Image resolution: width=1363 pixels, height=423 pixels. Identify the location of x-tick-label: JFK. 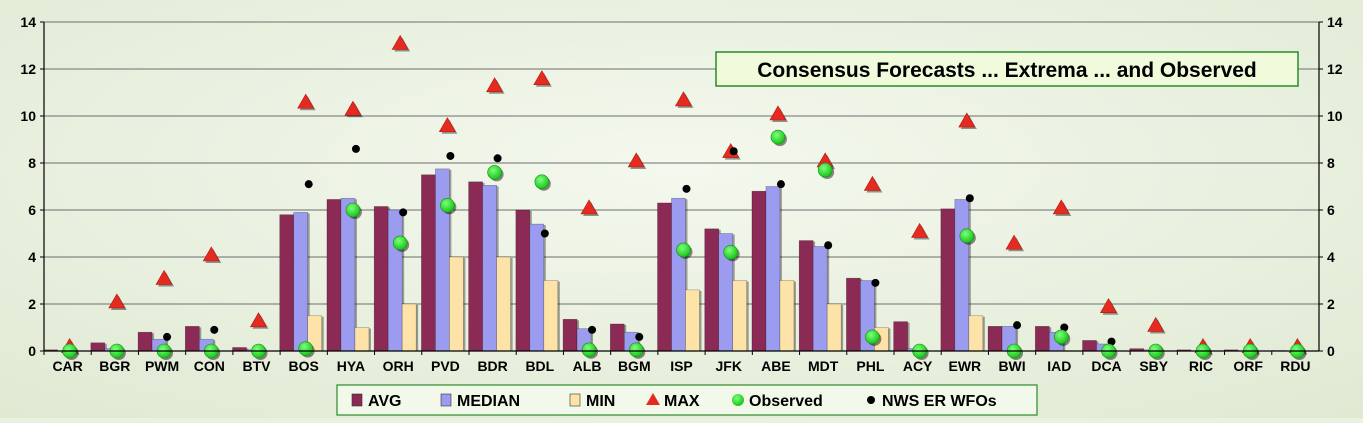
(728, 366).